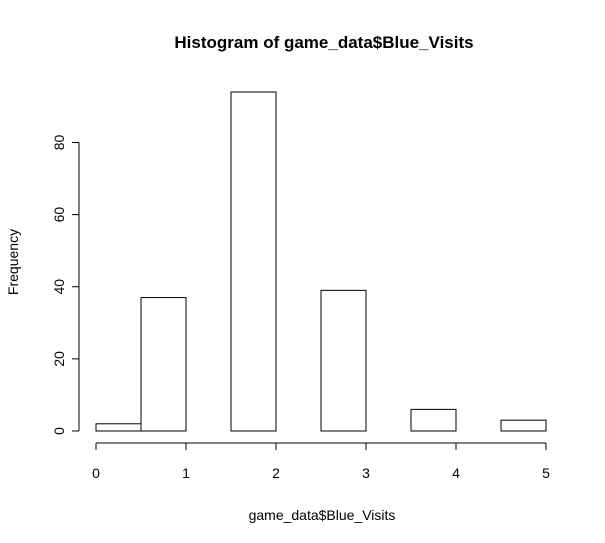 The image size is (605, 543). I want to click on y-tick-label-0: 0, so click(59, 431).